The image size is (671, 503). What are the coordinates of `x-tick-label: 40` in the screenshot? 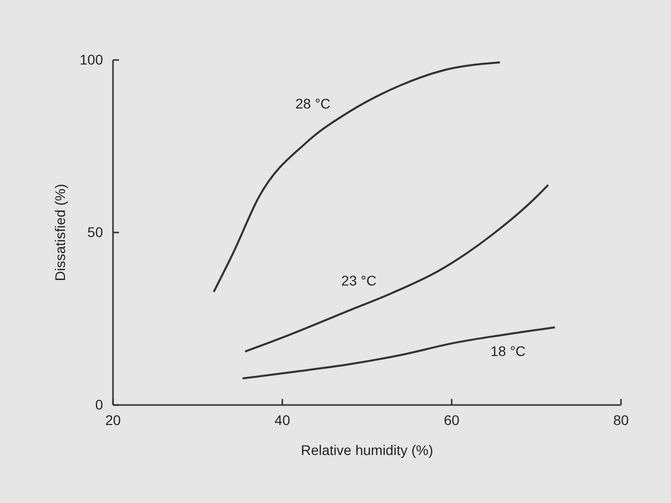 It's located at (282, 420).